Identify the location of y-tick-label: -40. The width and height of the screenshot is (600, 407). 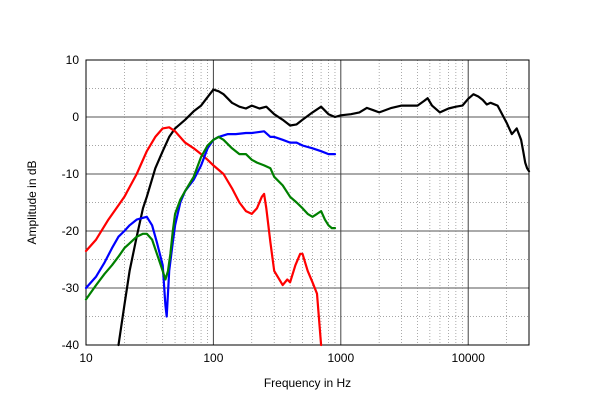
(71, 345).